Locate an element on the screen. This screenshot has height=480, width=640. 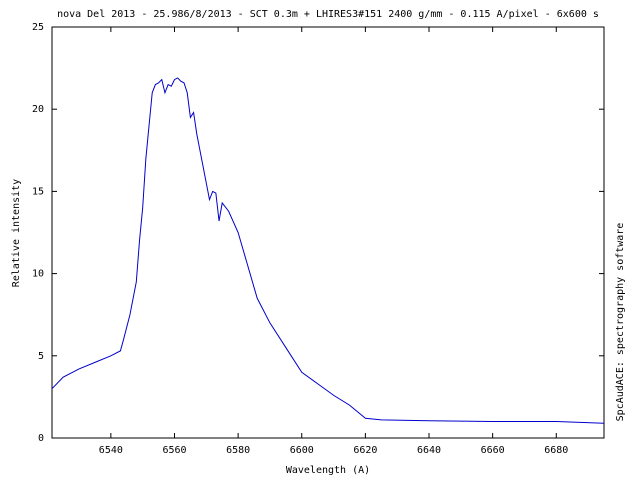
y-tick-label: 20 is located at coordinates (38, 109).